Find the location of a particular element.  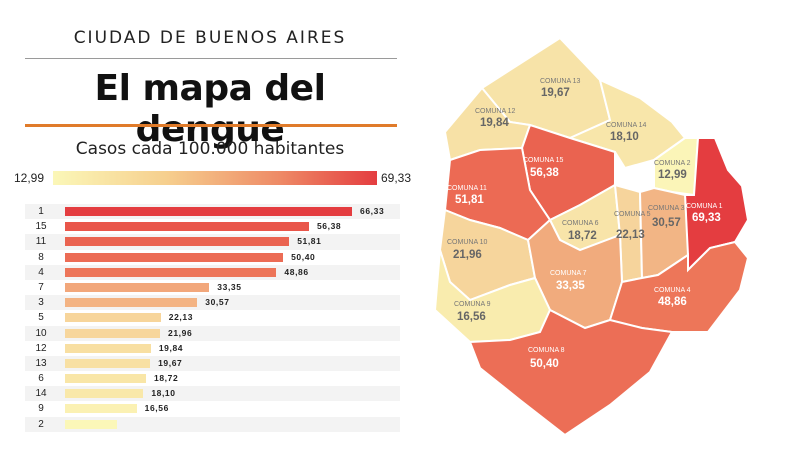

data-label: 16,56 is located at coordinates (156, 408).